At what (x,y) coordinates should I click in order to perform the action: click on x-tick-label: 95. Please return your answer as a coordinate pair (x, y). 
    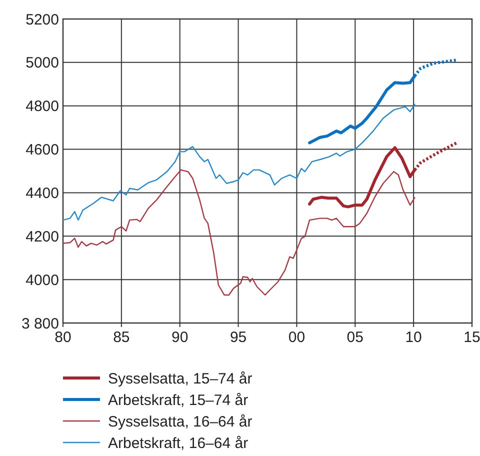
    Looking at the image, I should click on (238, 337).